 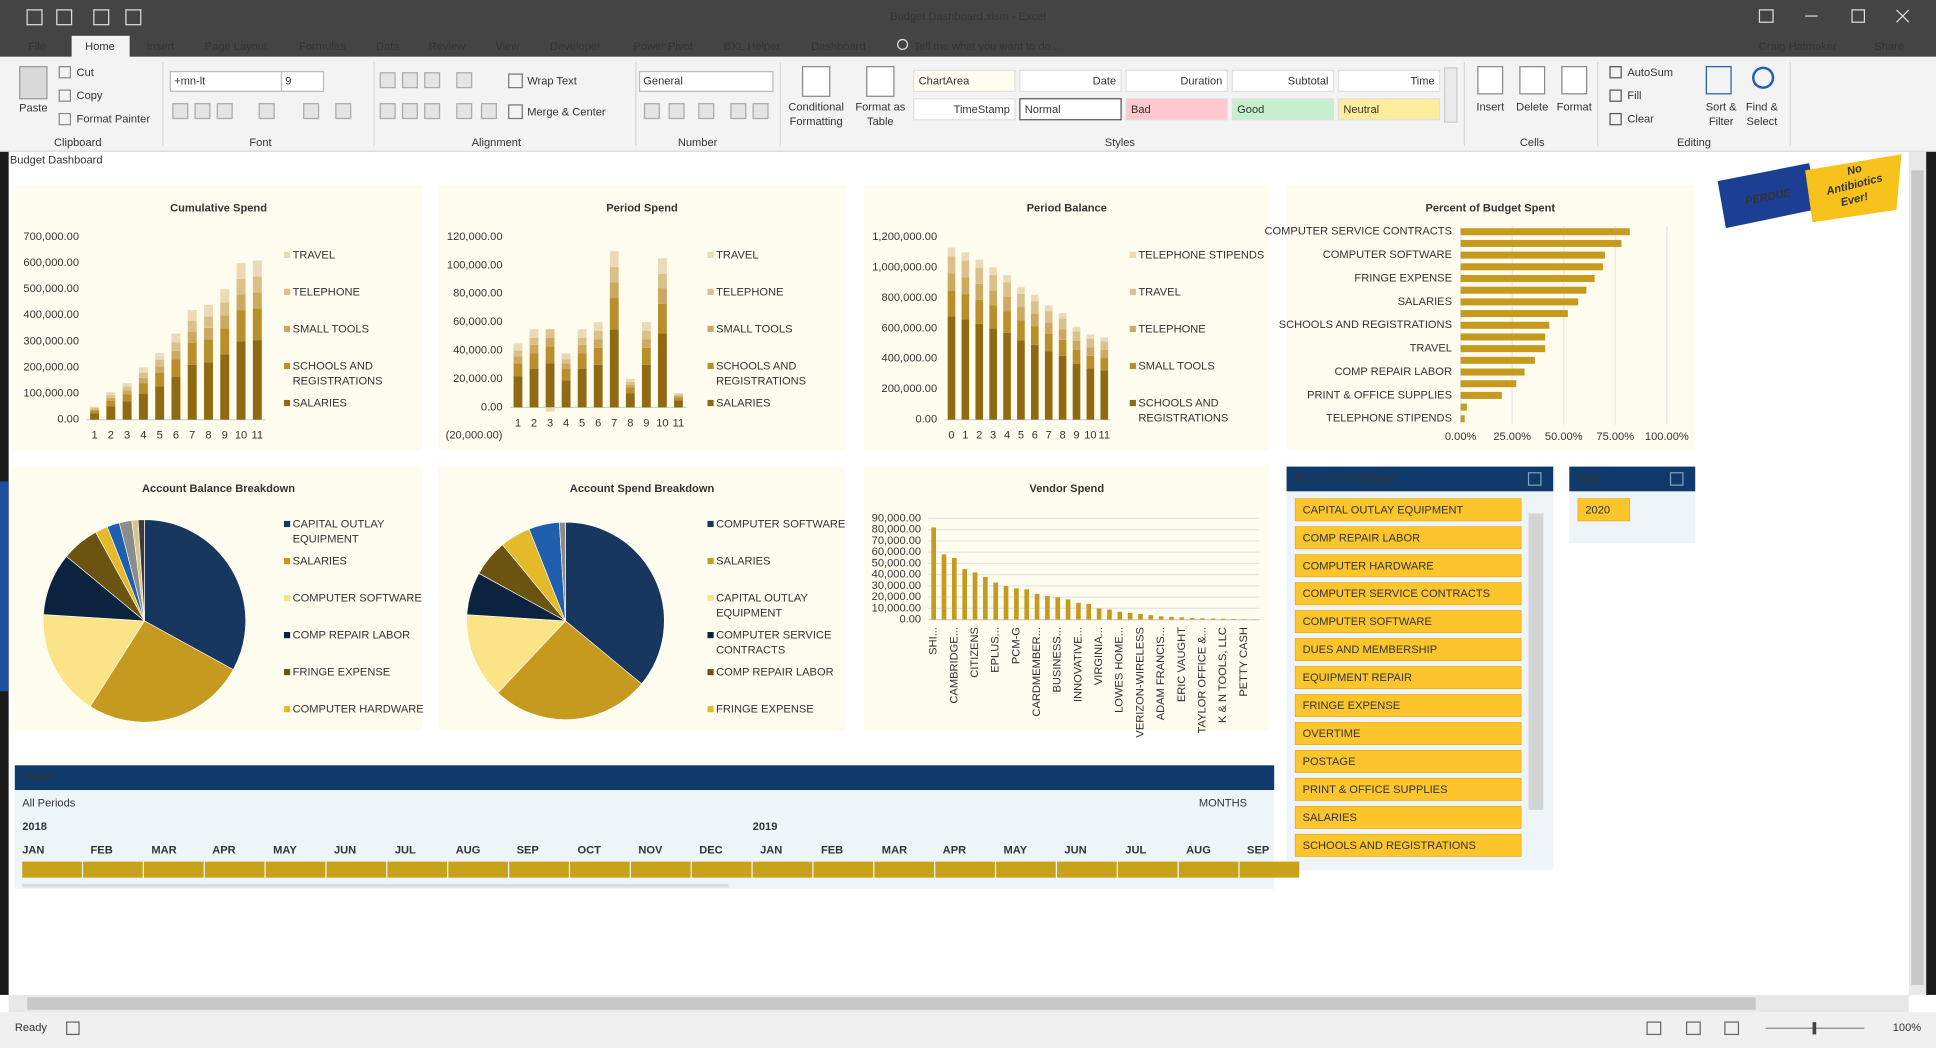 What do you see at coordinates (1907, 1028) in the screenshot?
I see `zoom-level: 100%` at bounding box center [1907, 1028].